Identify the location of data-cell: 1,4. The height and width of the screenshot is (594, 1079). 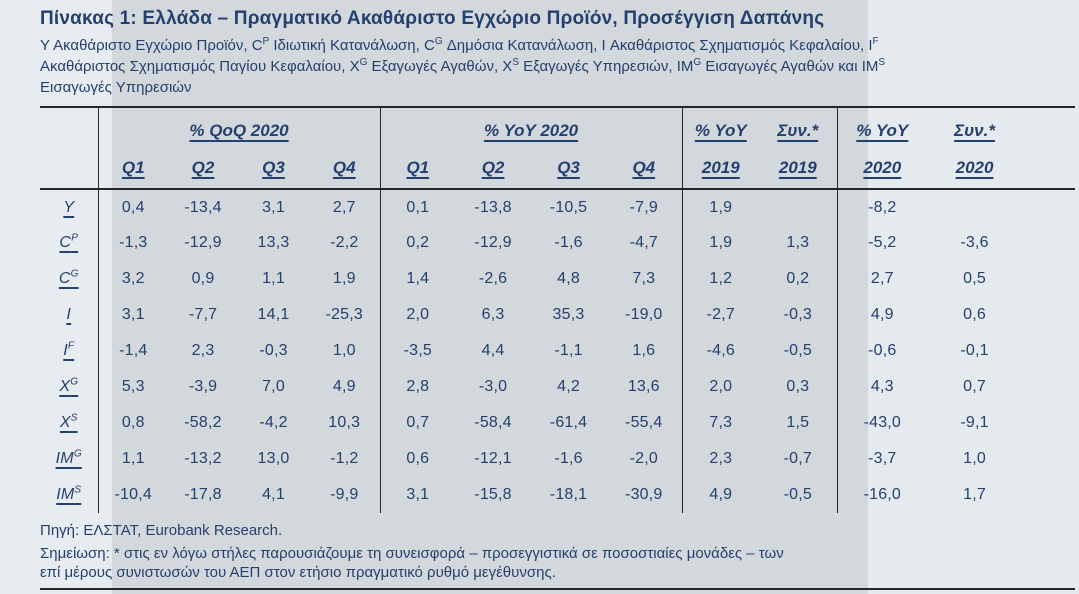
(417, 279).